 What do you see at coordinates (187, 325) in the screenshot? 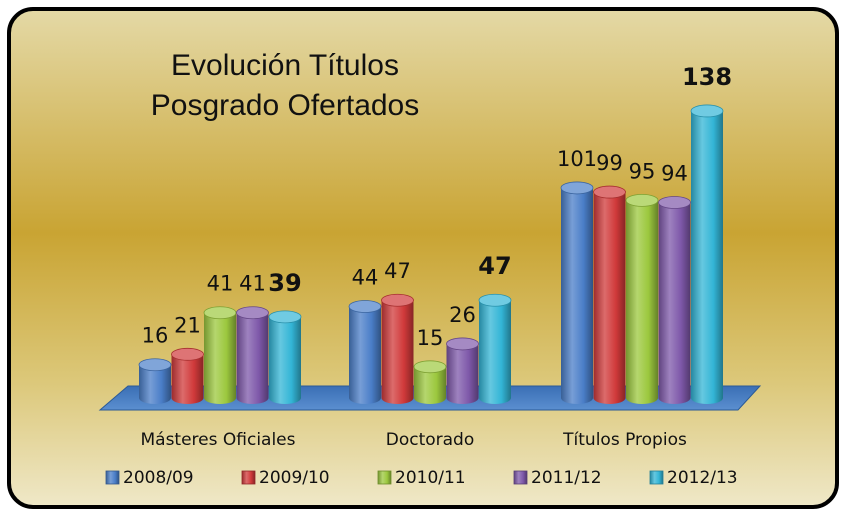
I see `value-label: 21` at bounding box center [187, 325].